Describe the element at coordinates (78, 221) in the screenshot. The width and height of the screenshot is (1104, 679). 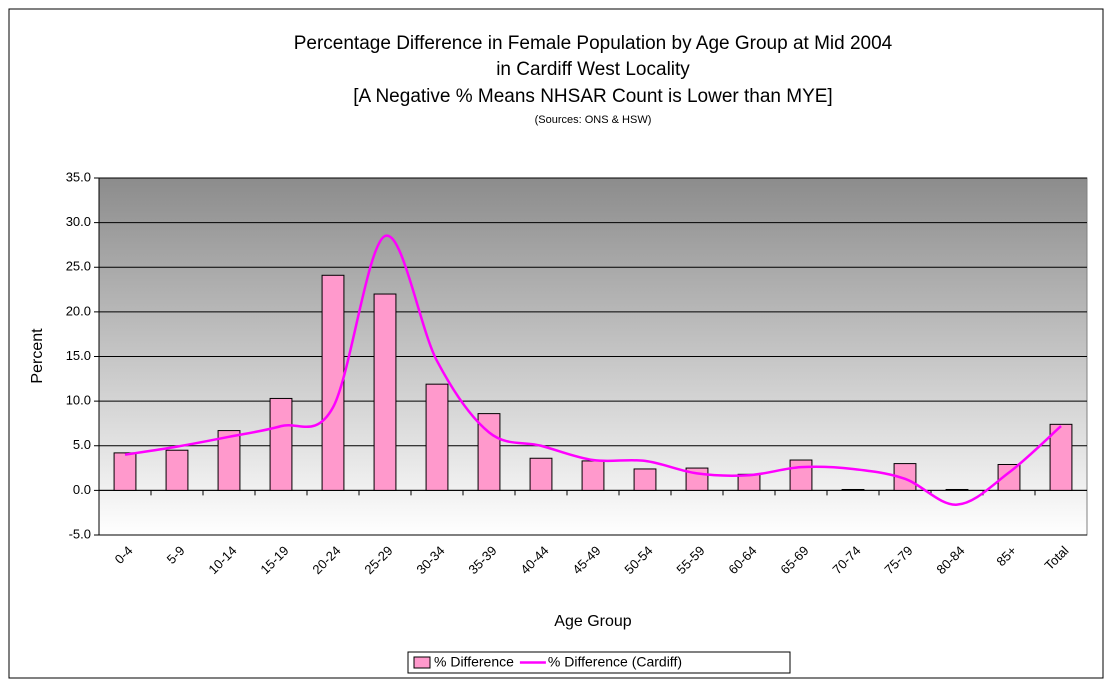
I see `y-tick-label: 30.0` at that location.